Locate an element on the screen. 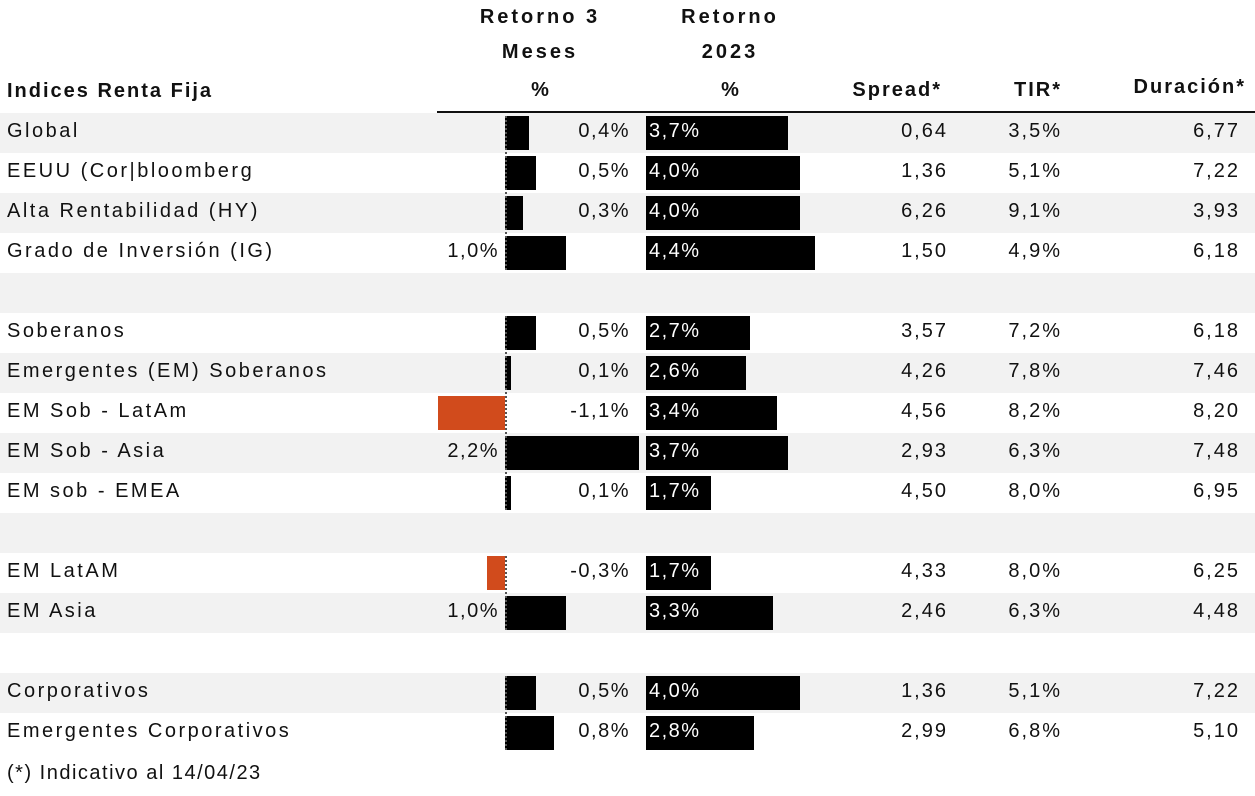 This screenshot has height=796, width=1255. value-tir: 6,8% is located at coordinates (1035, 731).